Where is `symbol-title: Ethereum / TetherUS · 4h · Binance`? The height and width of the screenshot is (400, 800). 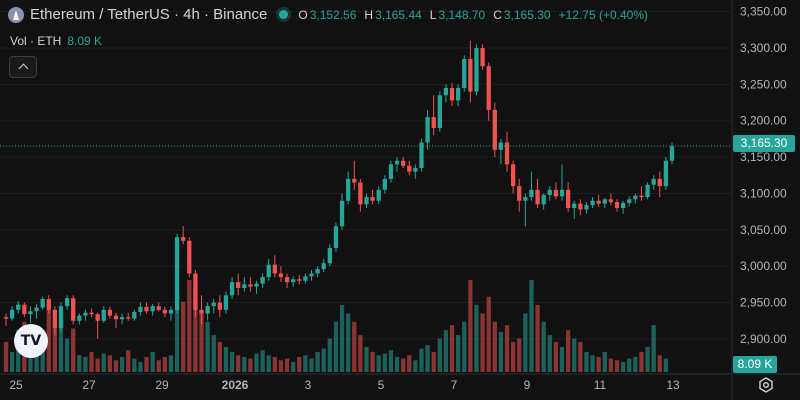
symbol-title: Ethereum / TetherUS · 4h · Binance is located at coordinates (149, 14).